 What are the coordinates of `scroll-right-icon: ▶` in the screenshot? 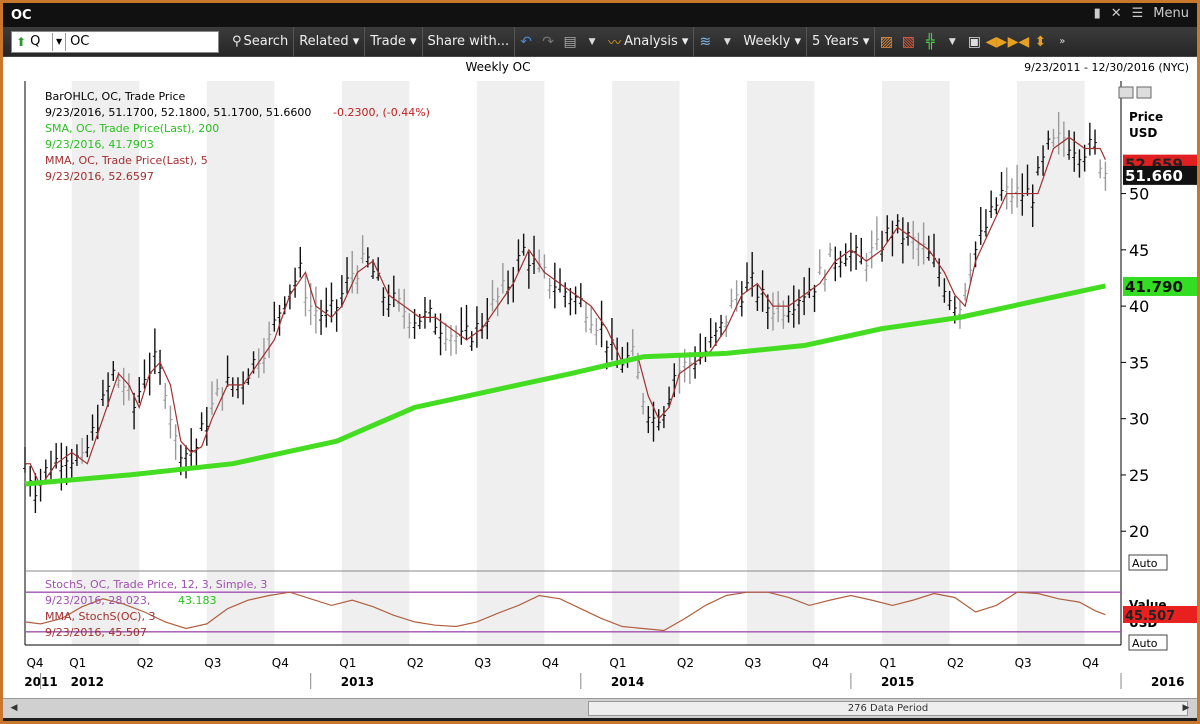 It's located at (1186, 708).